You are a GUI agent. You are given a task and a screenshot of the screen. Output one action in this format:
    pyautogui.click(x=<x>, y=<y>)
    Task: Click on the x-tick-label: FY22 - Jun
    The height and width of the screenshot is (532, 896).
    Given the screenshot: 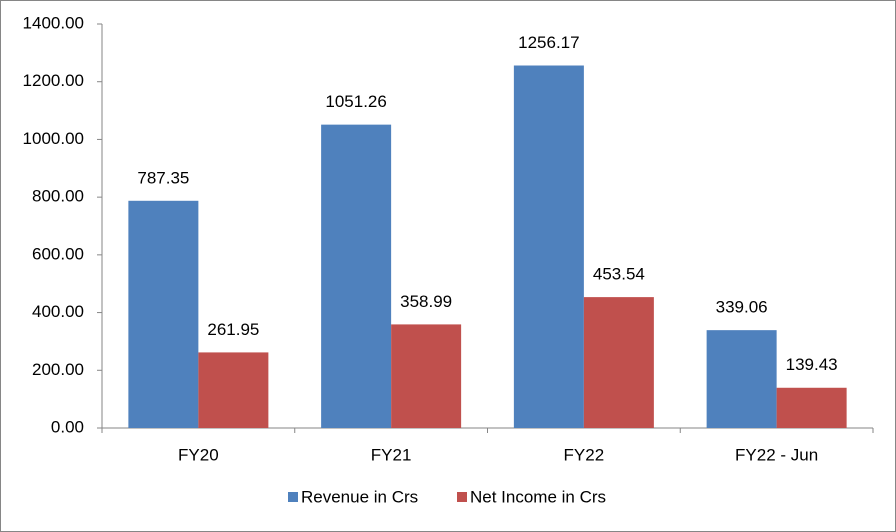 What is the action you would take?
    pyautogui.click(x=776, y=454)
    